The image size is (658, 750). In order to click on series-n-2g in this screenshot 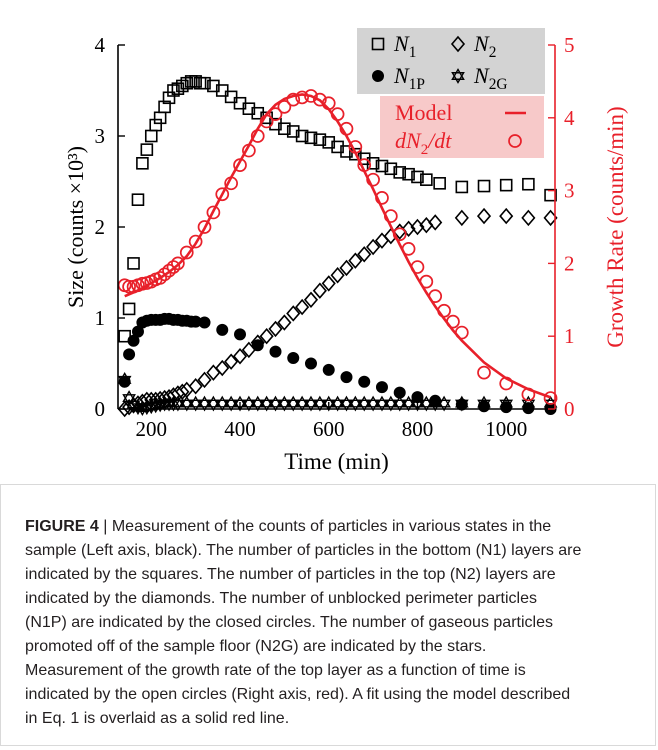, I will do `click(337, 393)`.